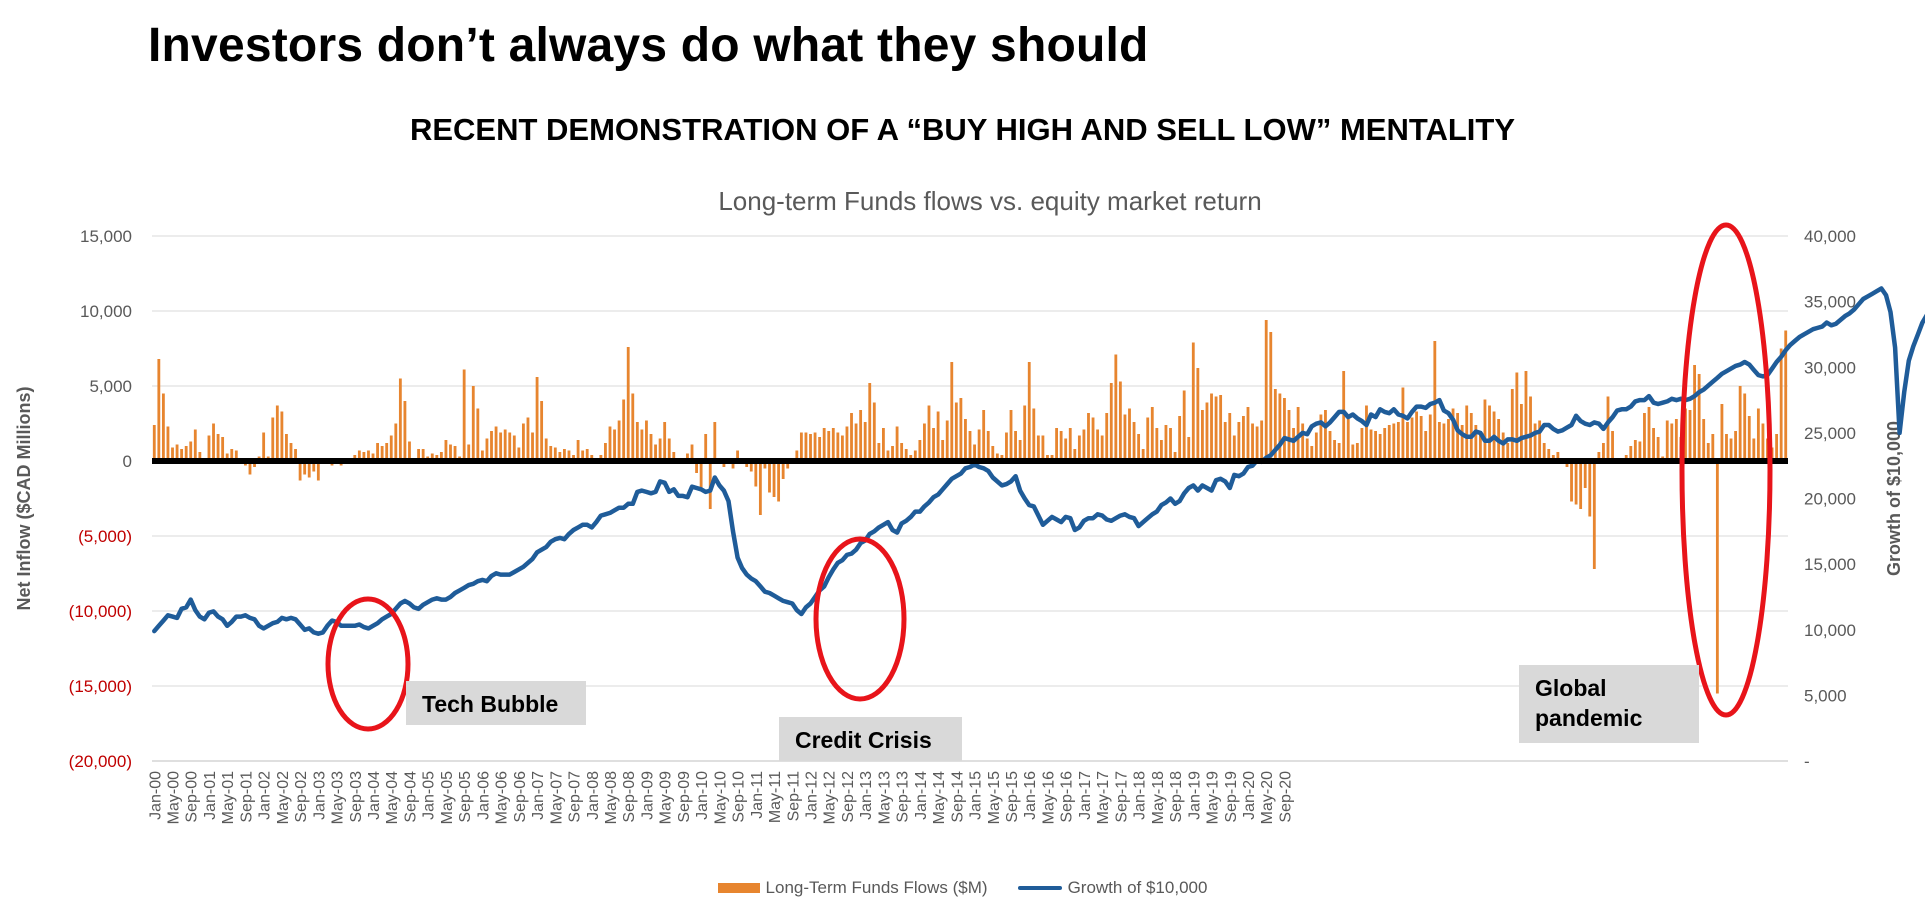  What do you see at coordinates (1830, 564) in the screenshot?
I see `y-tick-right: 15,000` at bounding box center [1830, 564].